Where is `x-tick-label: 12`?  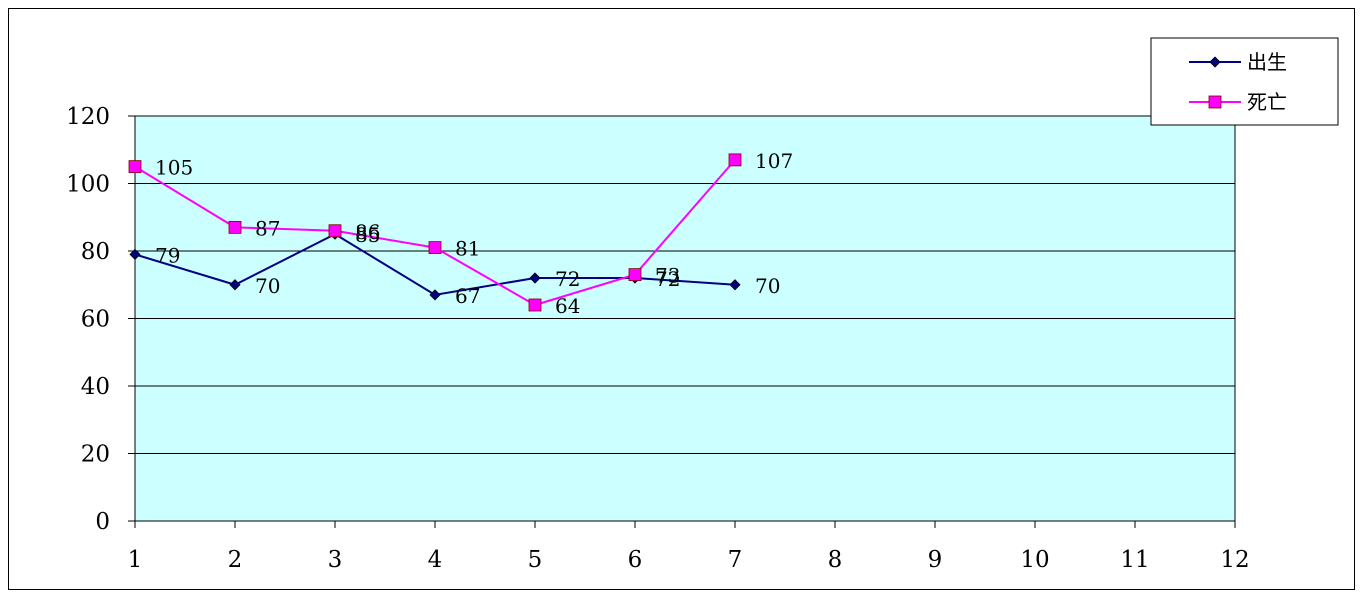
x-tick-label: 12 is located at coordinates (1234, 560).